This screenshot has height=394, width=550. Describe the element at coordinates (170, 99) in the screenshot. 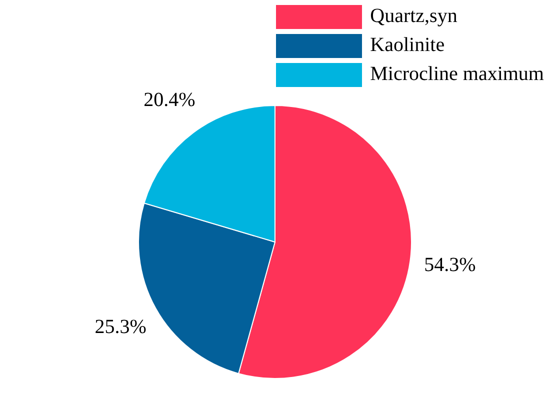

I see `data-label: 20.4%` at that location.